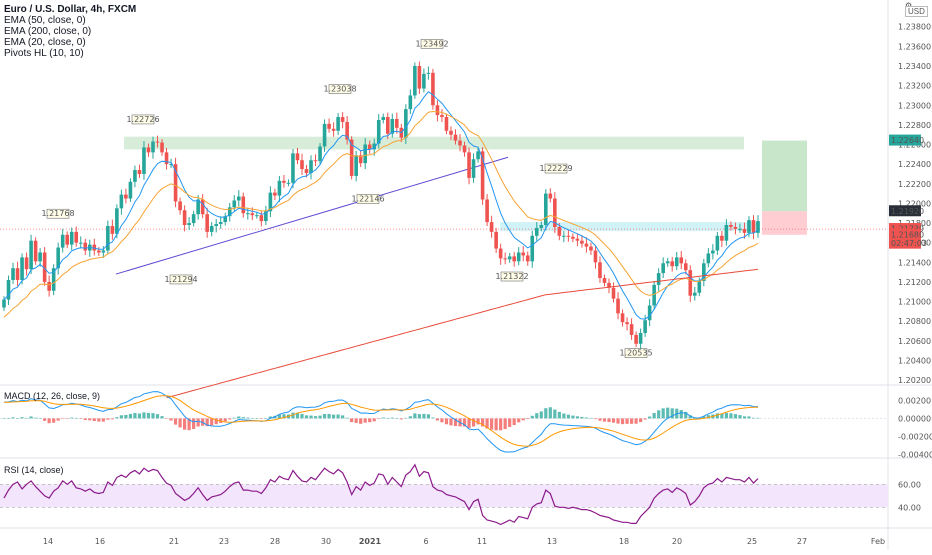  I want to click on macd-tick-label: 0.00200, so click(914, 400).